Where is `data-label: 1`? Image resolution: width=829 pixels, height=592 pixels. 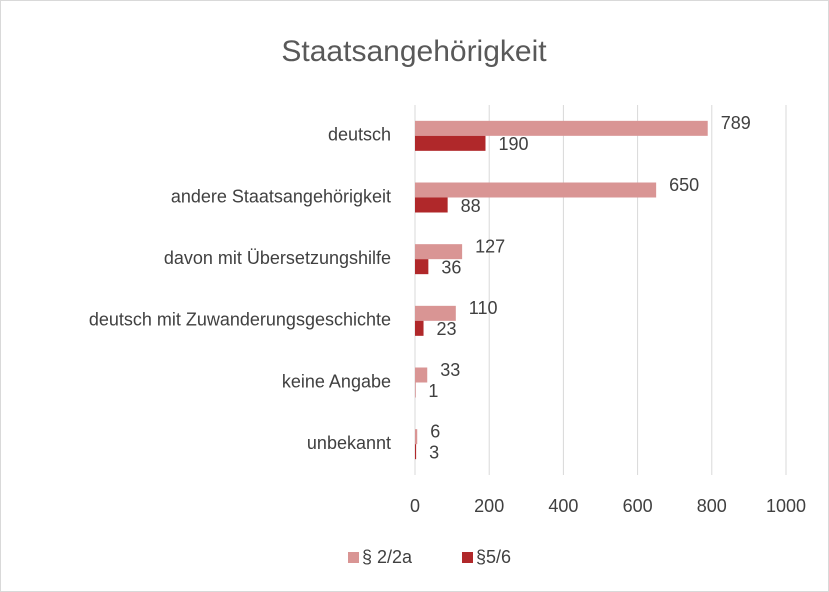 data-label: 1 is located at coordinates (433, 391).